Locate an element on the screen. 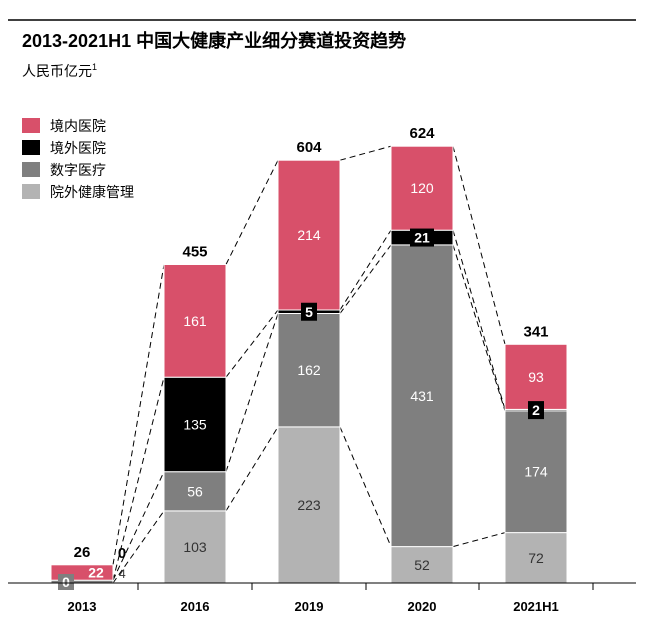  category-label-2020: 2020 is located at coordinates (422, 606).